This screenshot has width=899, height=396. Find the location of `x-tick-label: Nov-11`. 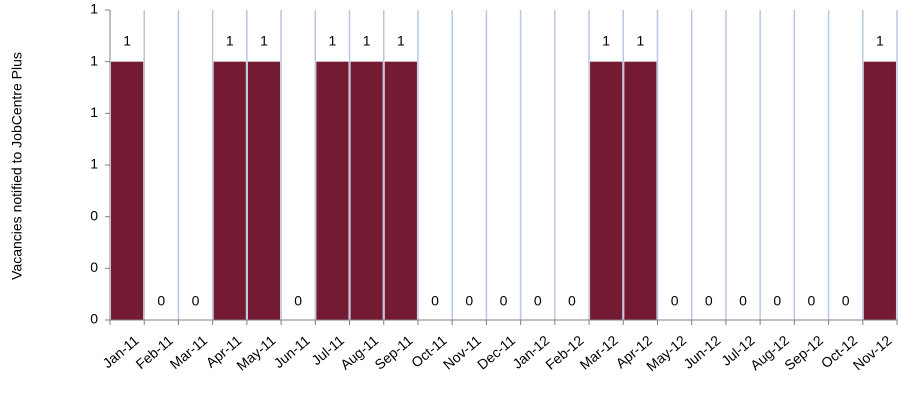

x-tick-label: Nov-11 is located at coordinates (462, 352).